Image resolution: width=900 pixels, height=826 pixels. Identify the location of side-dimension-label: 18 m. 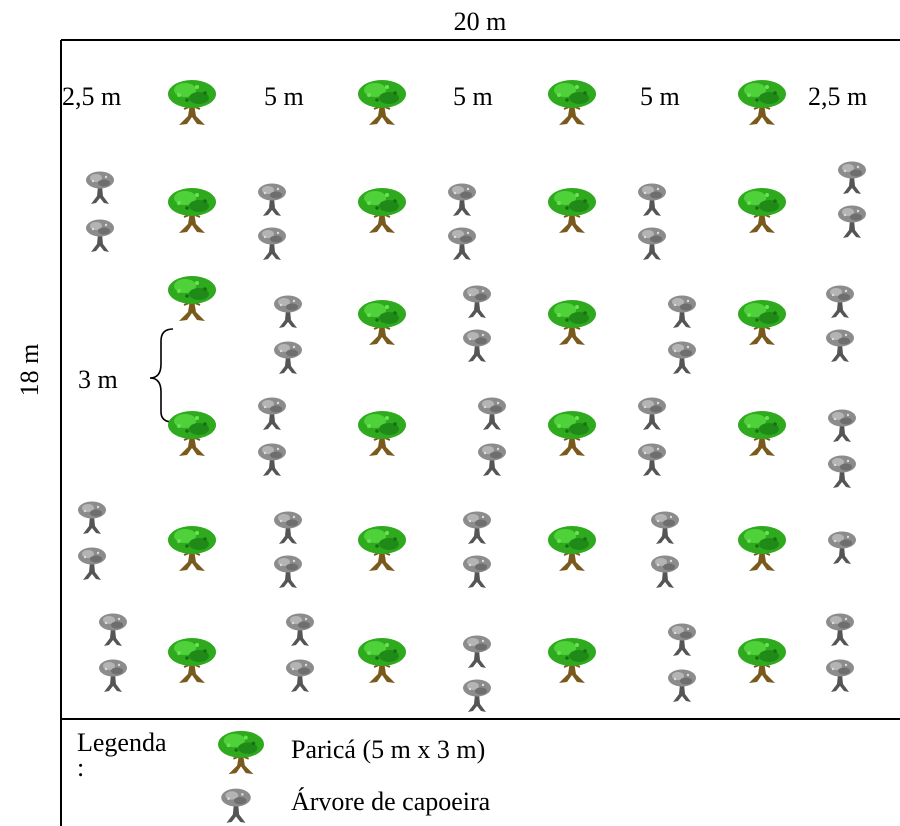
(29, 370).